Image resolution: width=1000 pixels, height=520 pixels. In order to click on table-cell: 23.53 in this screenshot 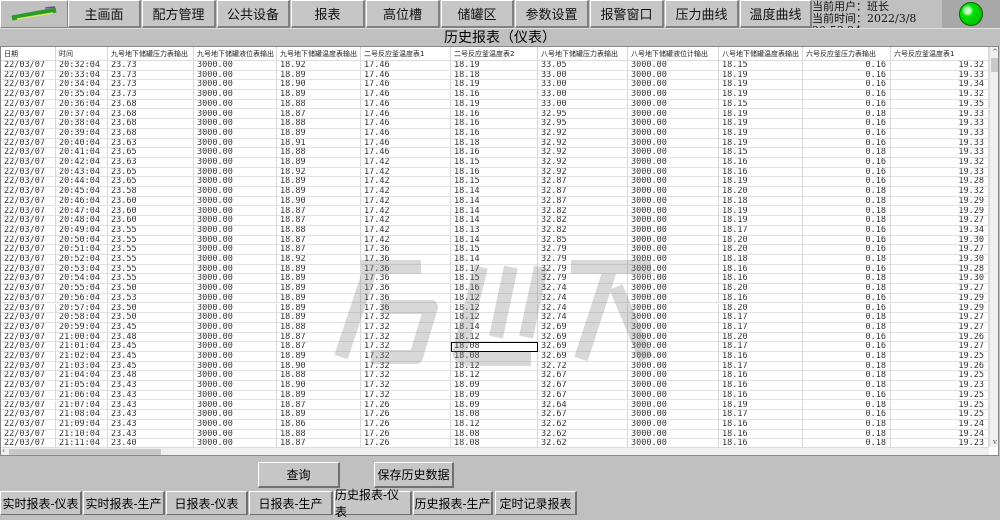, I will do `click(151, 298)`.